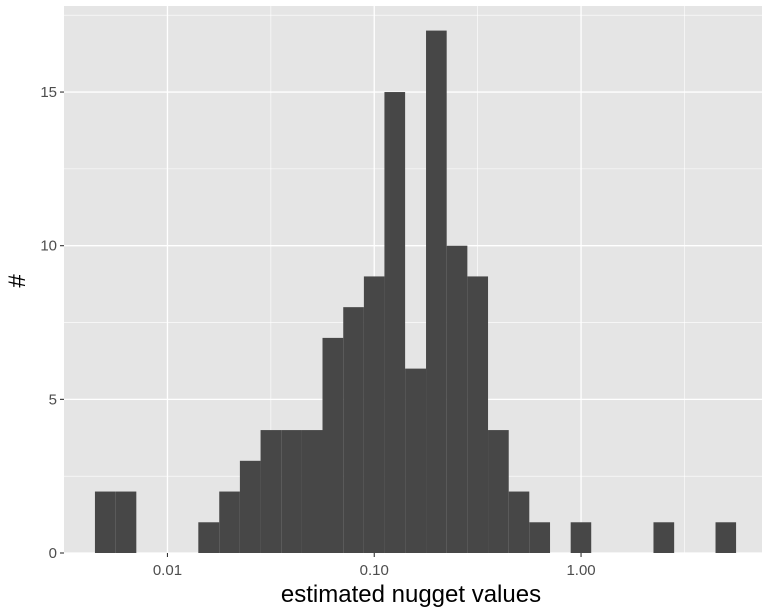  What do you see at coordinates (48, 246) in the screenshot?
I see `y-tick-label: 10` at bounding box center [48, 246].